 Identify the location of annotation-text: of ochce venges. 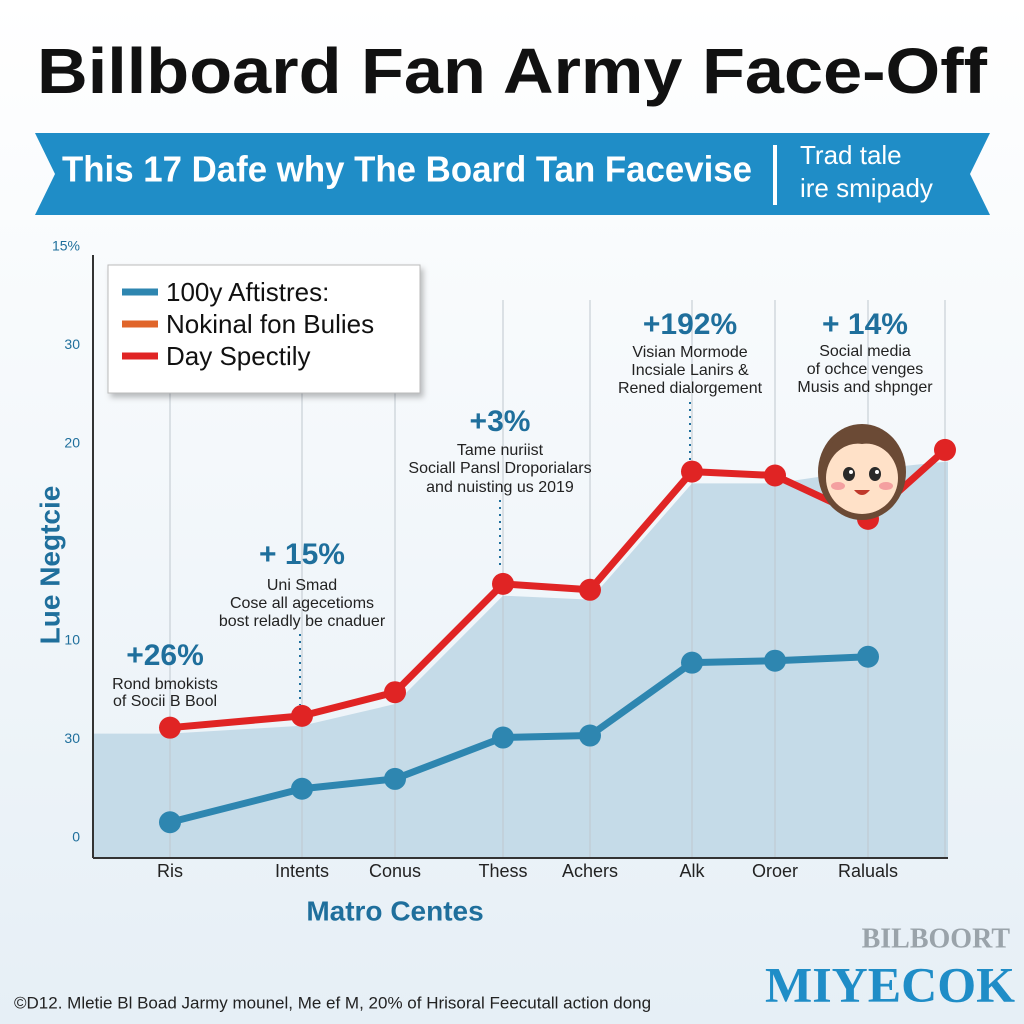
(865, 369).